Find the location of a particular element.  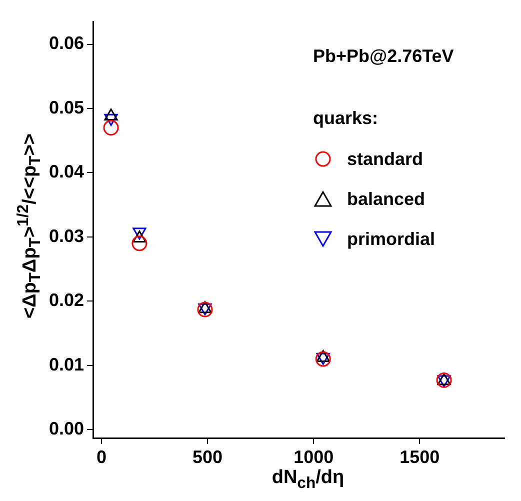

y-tick-label: 0.00 is located at coordinates (66, 428).